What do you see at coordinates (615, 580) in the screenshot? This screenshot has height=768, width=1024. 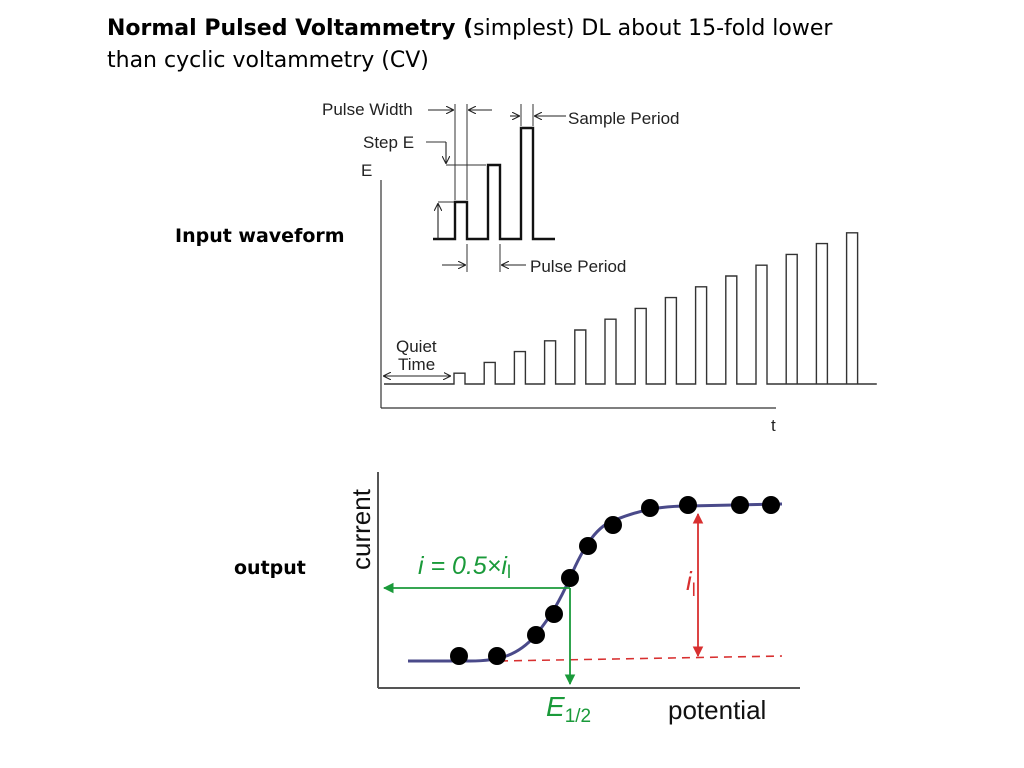 I see `data-points` at bounding box center [615, 580].